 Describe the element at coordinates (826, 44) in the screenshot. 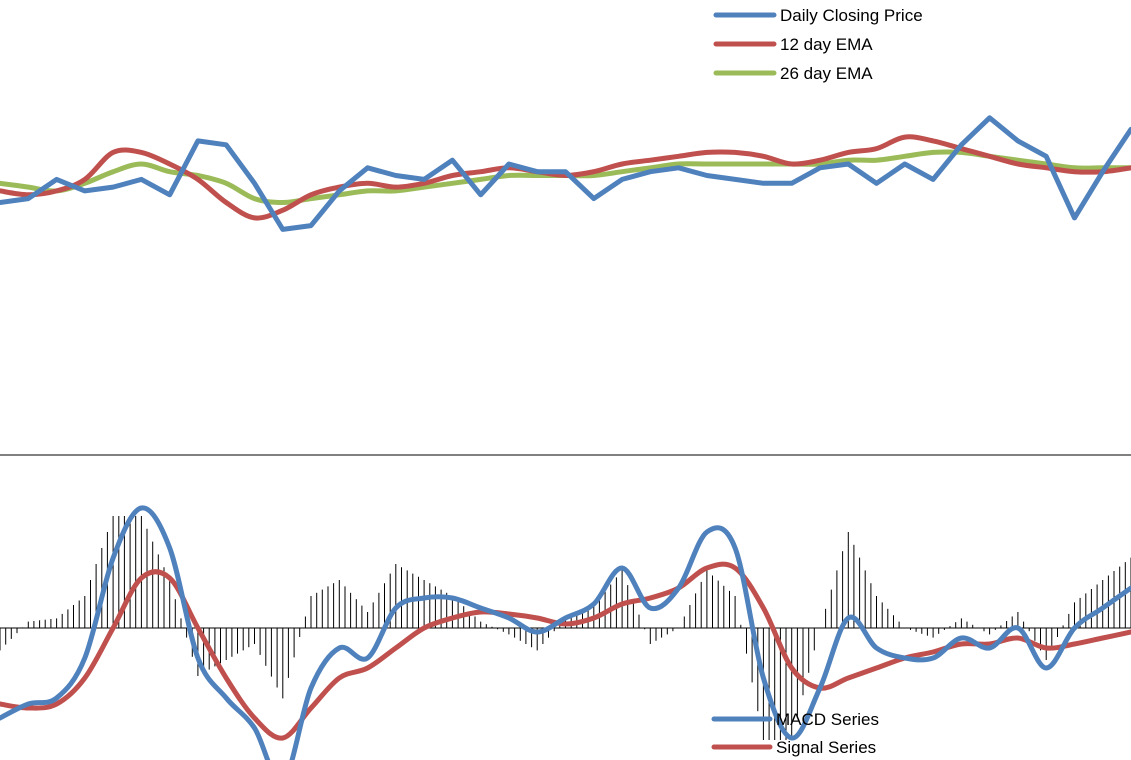

I see `legend-label: 12 day EMA` at that location.